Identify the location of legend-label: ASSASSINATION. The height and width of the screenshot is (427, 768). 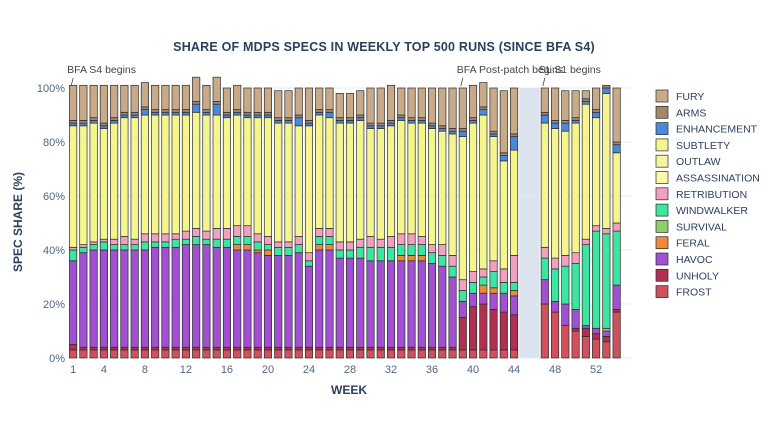
(718, 179).